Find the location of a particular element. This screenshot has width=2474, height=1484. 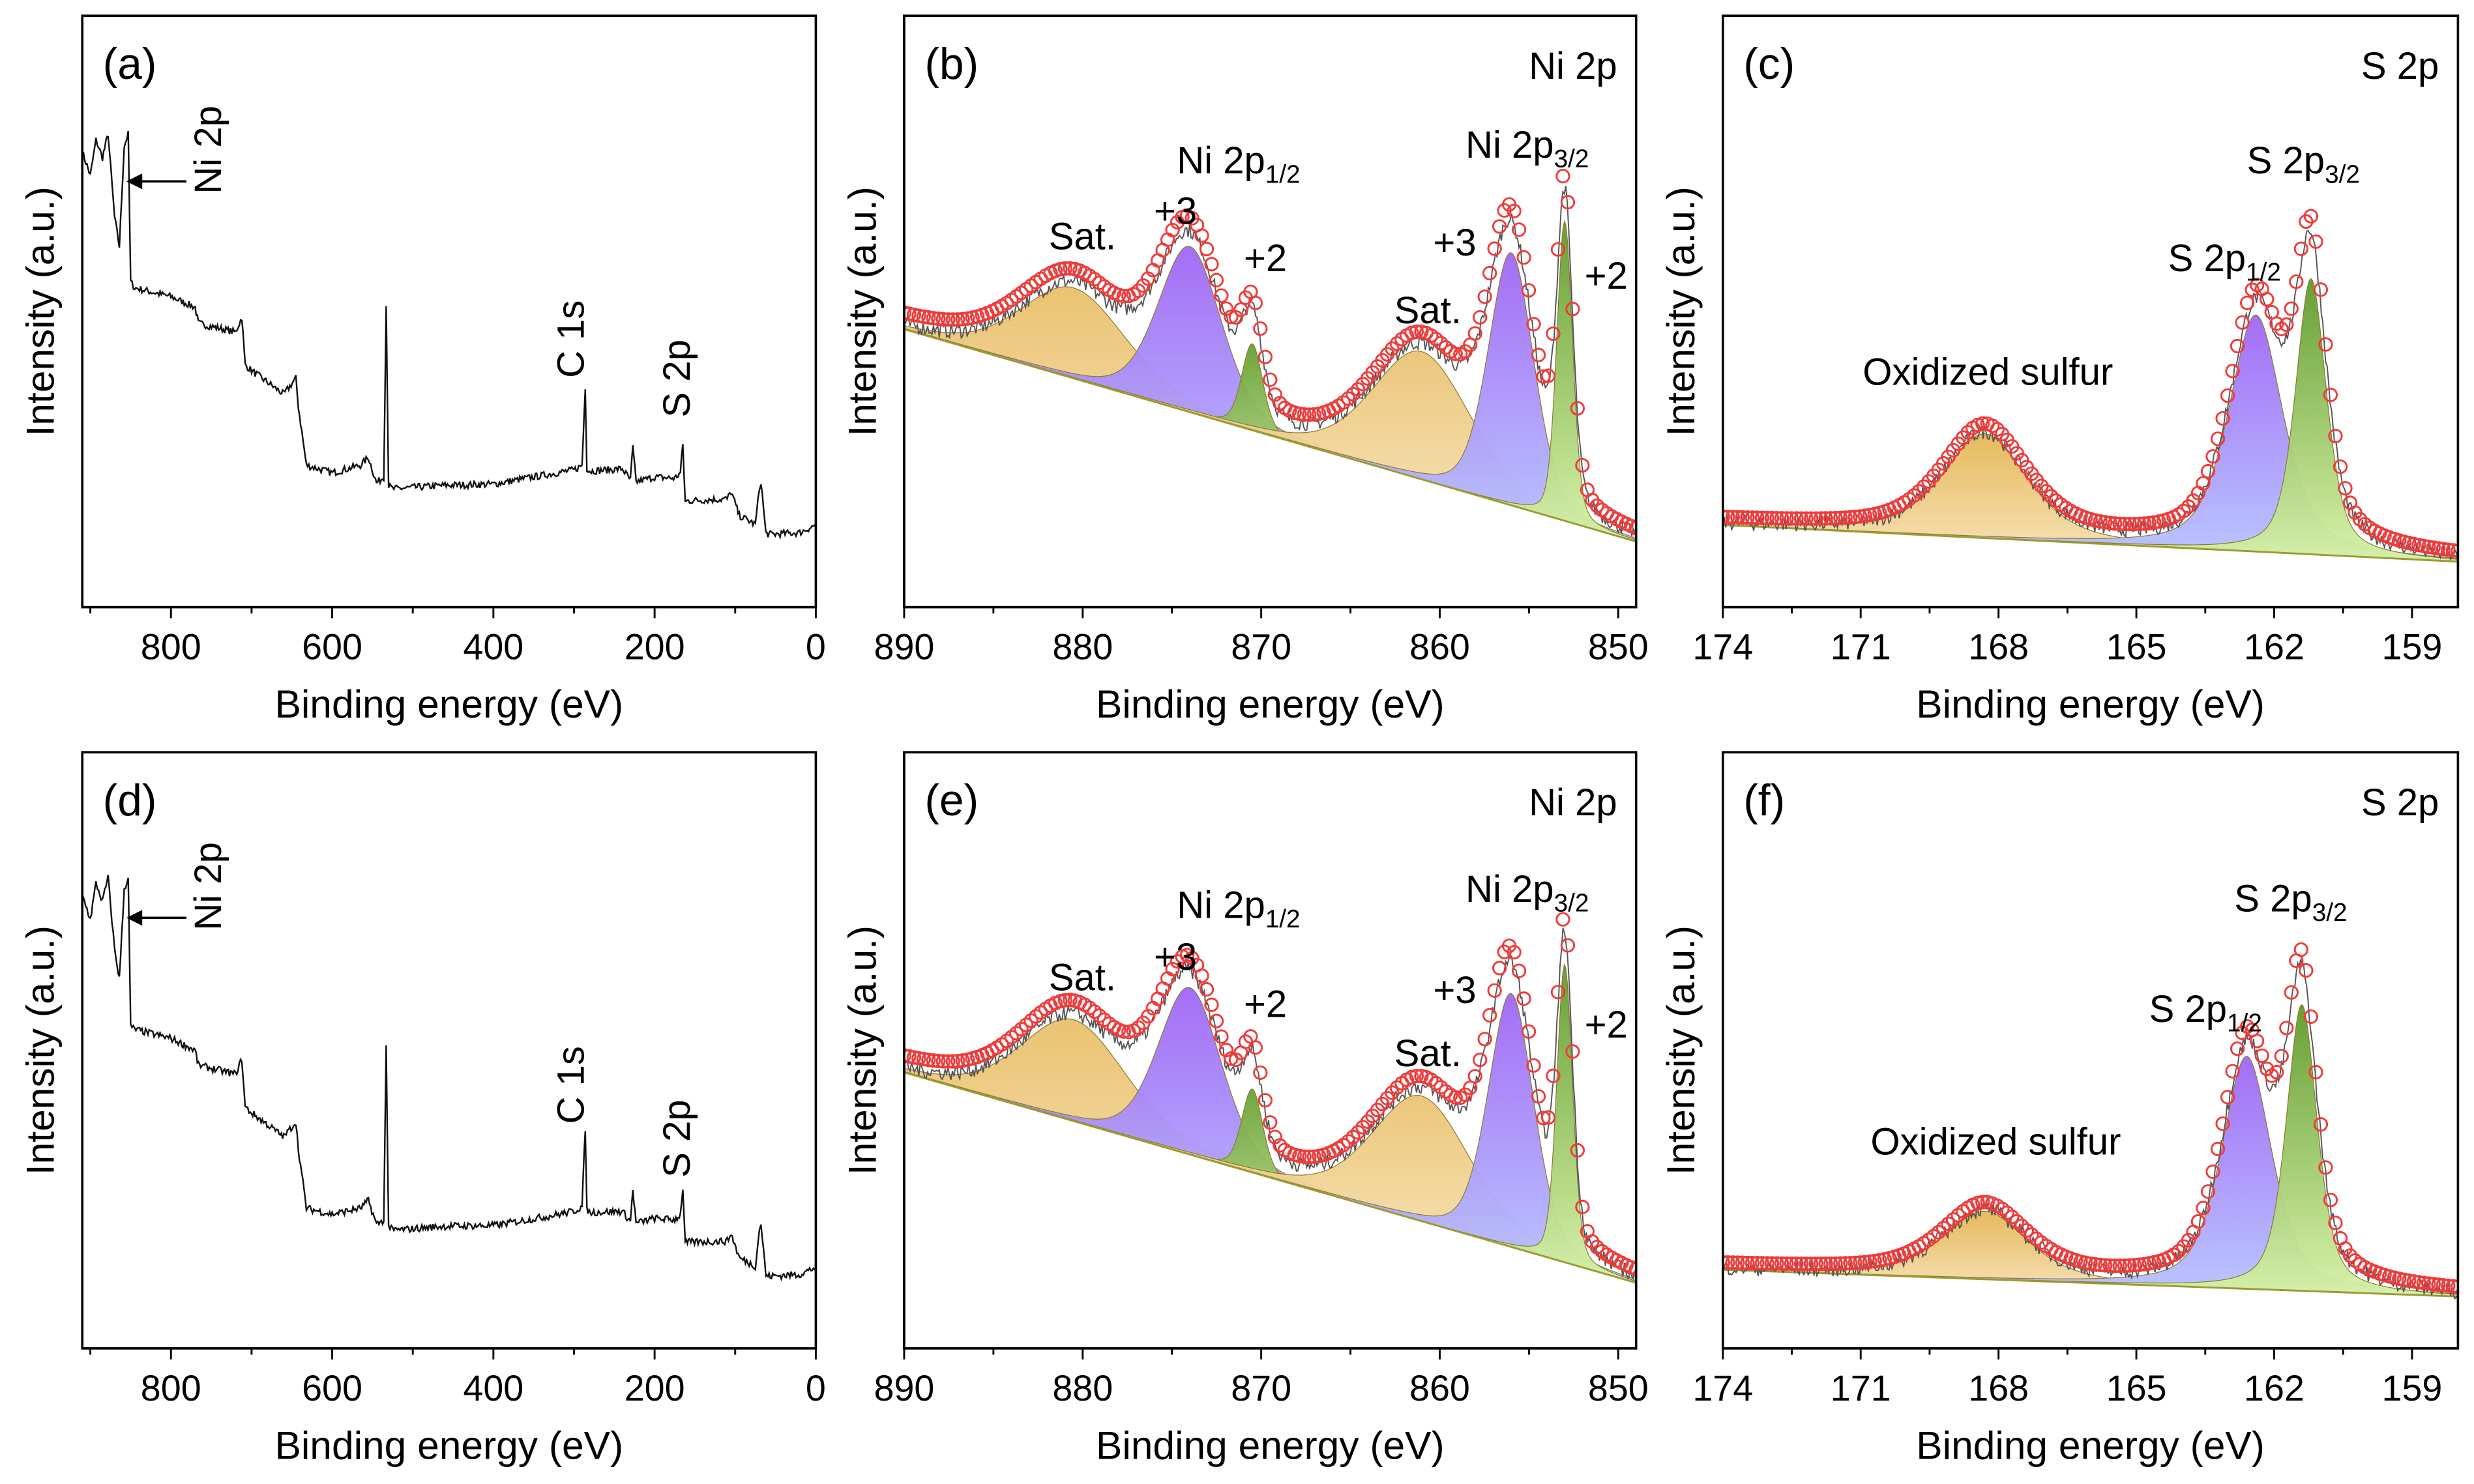

x-tick-label: 171 is located at coordinates (1861, 1388).